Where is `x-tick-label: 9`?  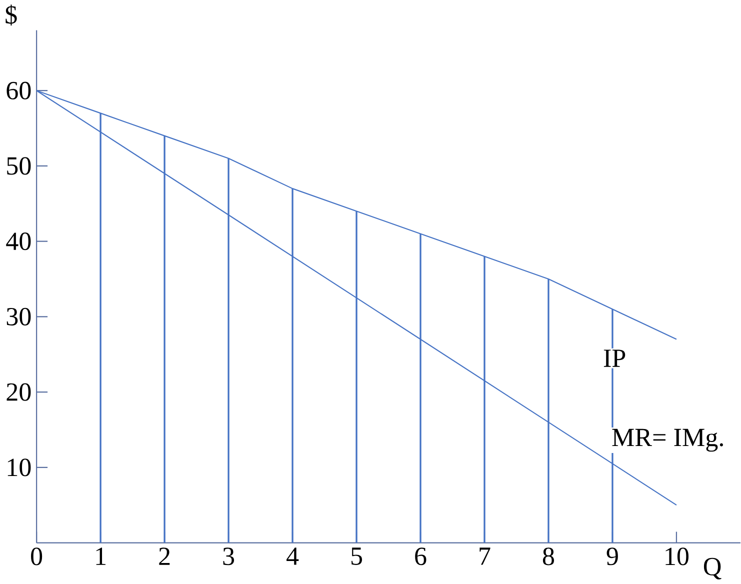 x-tick-label: 9 is located at coordinates (612, 557).